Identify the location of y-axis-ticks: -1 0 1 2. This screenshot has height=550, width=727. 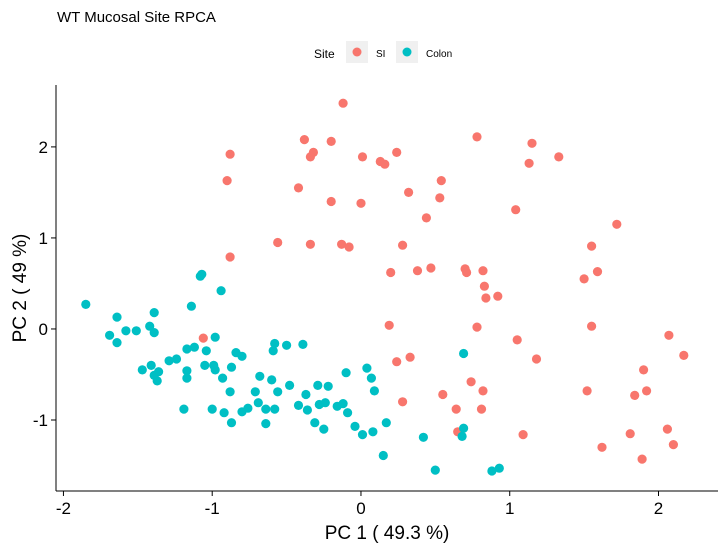
(44, 284).